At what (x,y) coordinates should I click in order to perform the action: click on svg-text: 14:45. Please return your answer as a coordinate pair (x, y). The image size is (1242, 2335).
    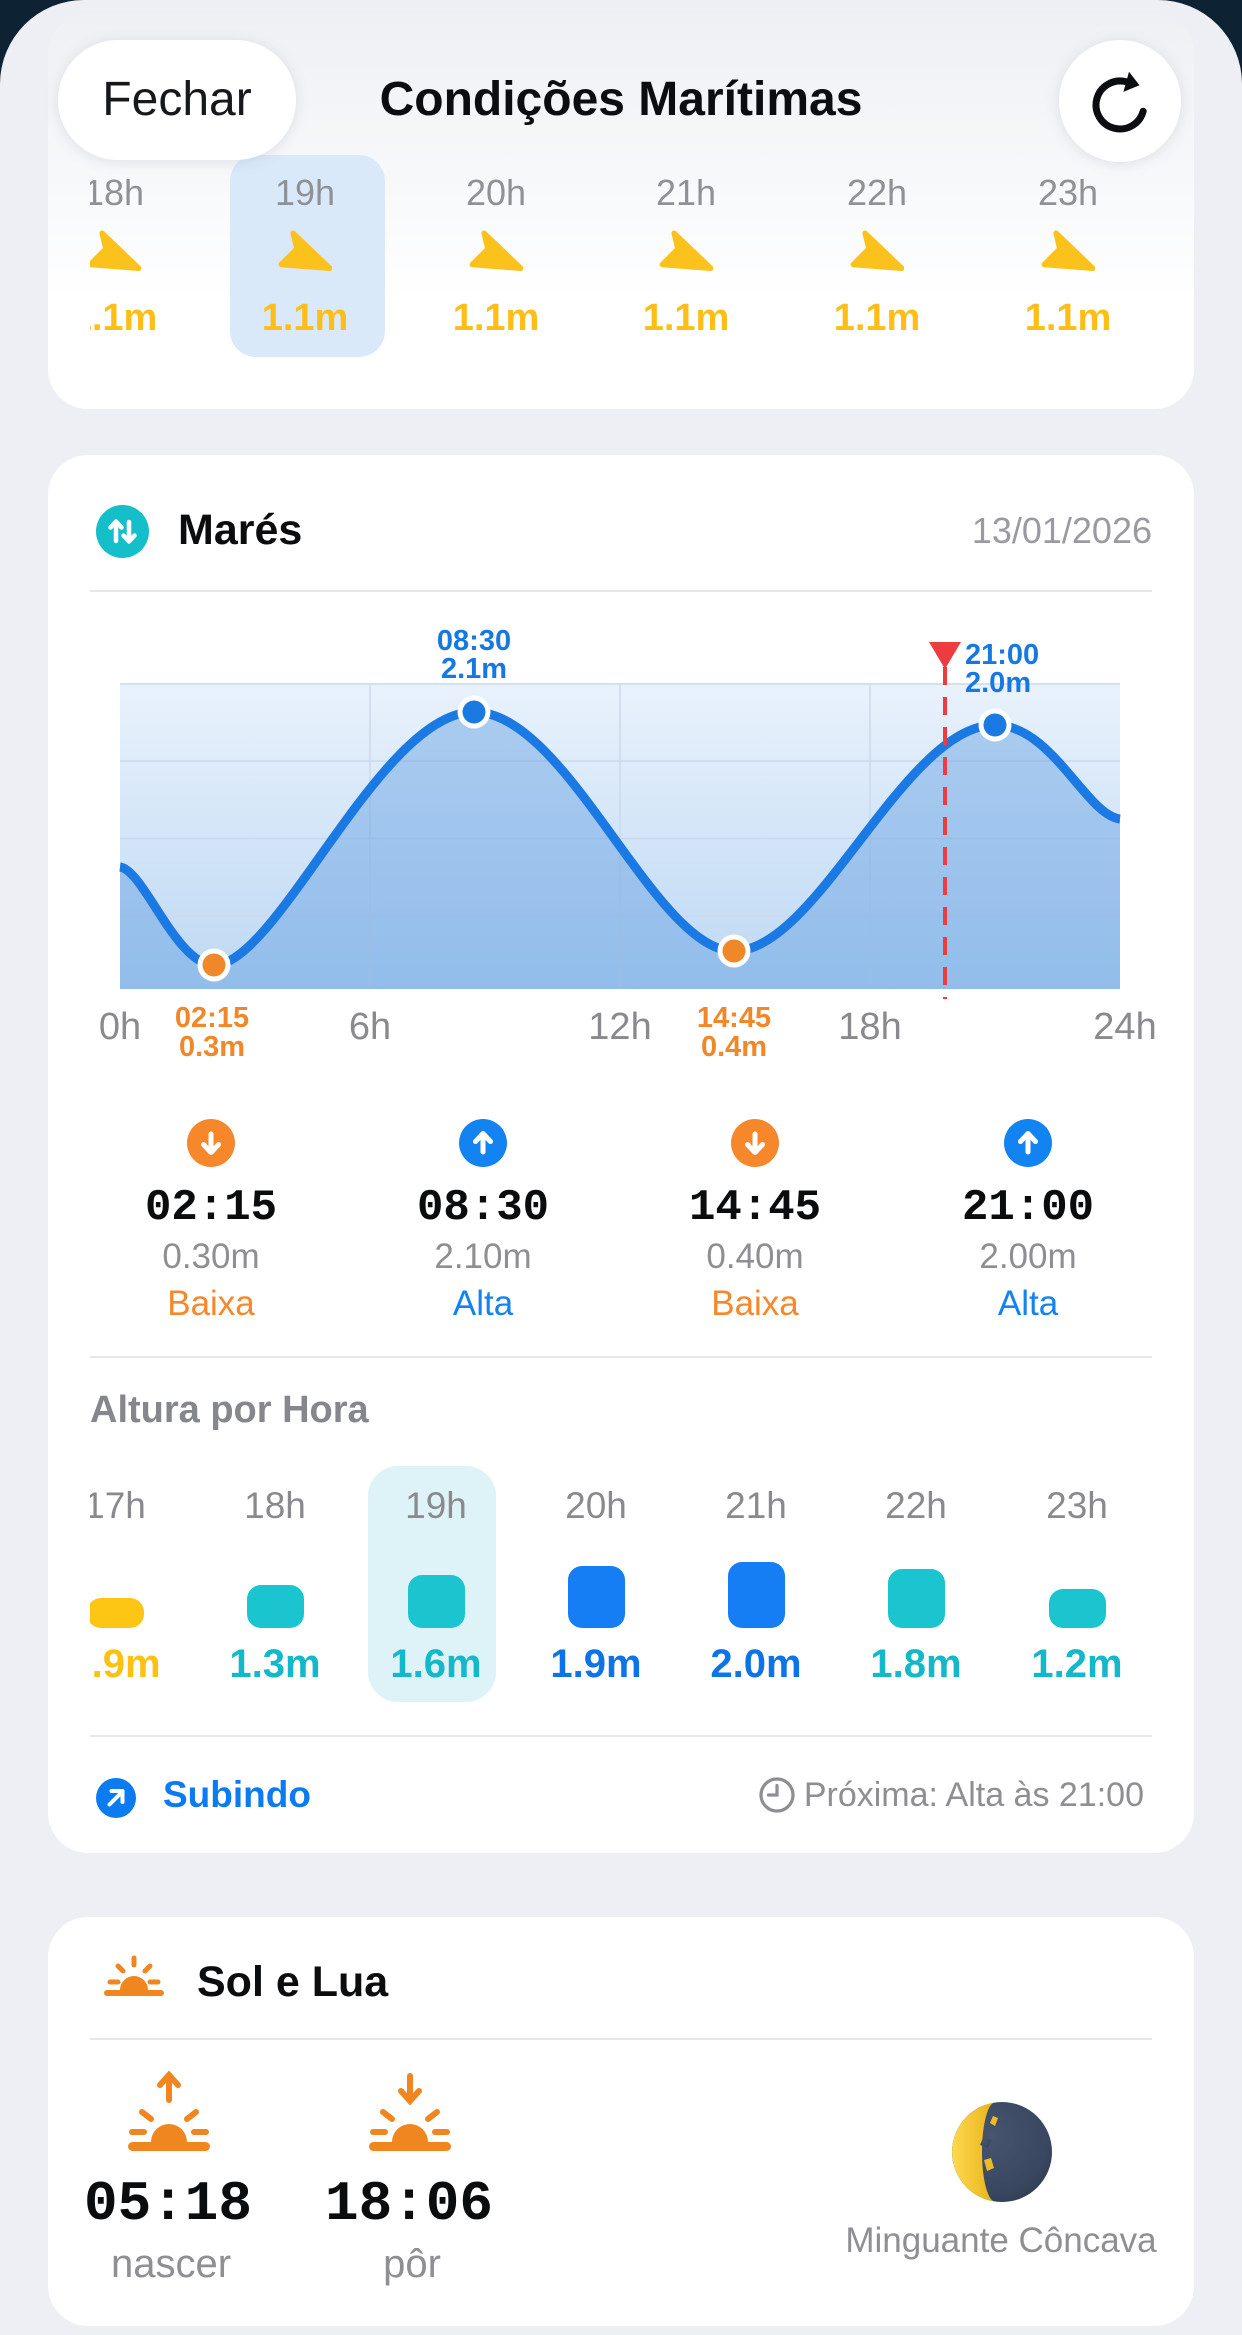
    Looking at the image, I should click on (734, 1018).